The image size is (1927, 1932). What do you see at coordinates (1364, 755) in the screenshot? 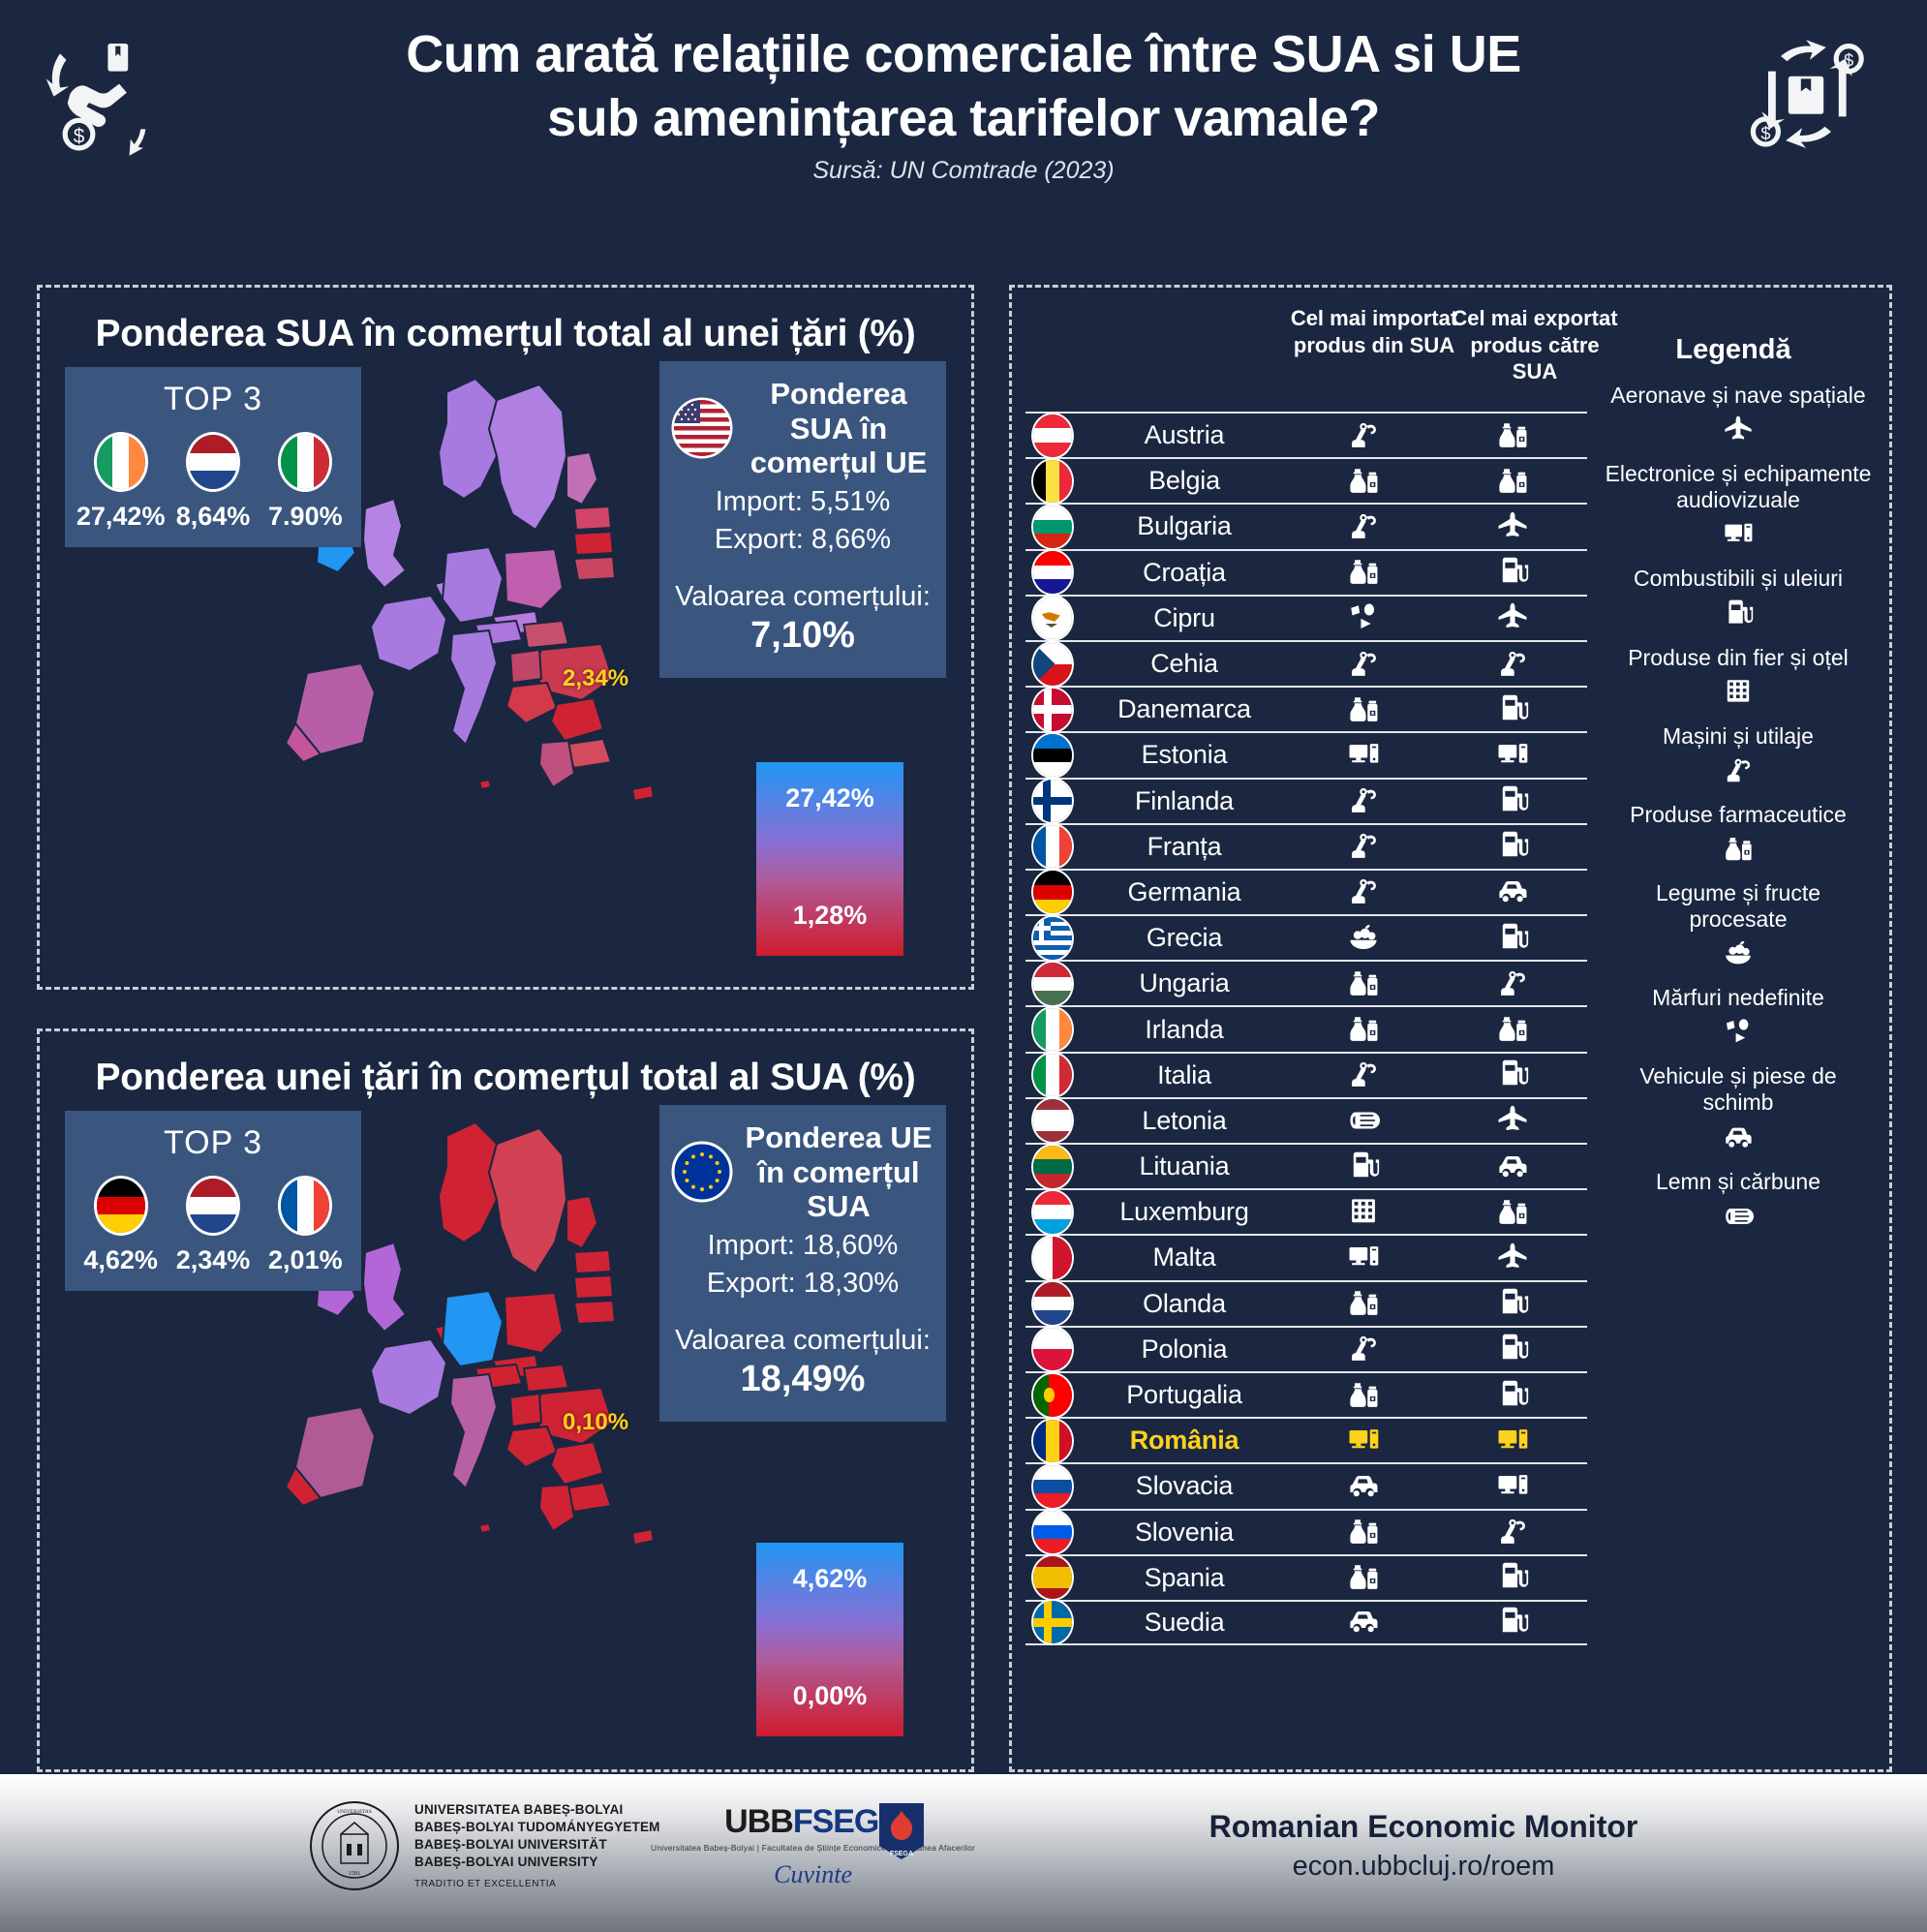
I see `import-product-electronics-icon` at bounding box center [1364, 755].